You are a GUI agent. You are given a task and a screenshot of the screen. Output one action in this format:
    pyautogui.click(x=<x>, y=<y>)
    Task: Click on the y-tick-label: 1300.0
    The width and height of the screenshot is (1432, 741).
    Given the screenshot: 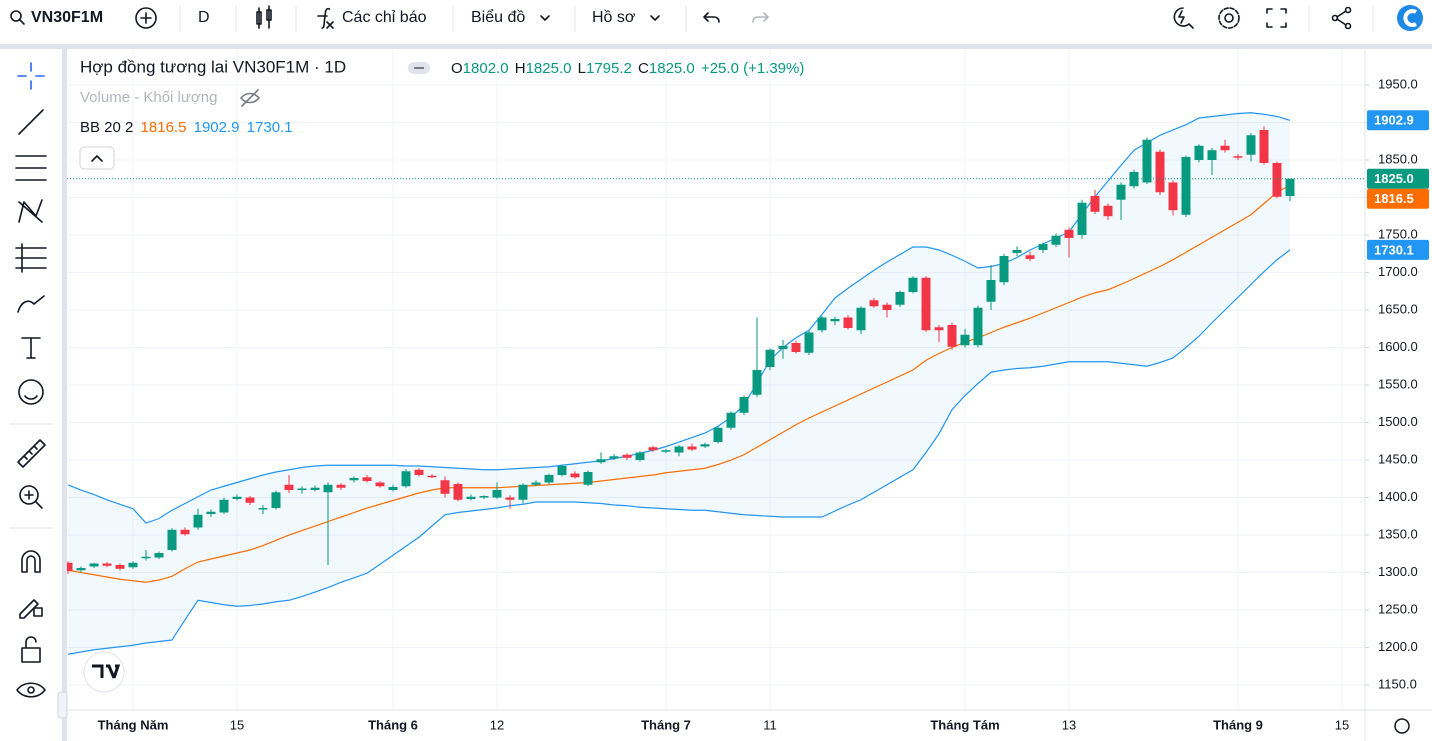 What is the action you would take?
    pyautogui.click(x=1398, y=571)
    